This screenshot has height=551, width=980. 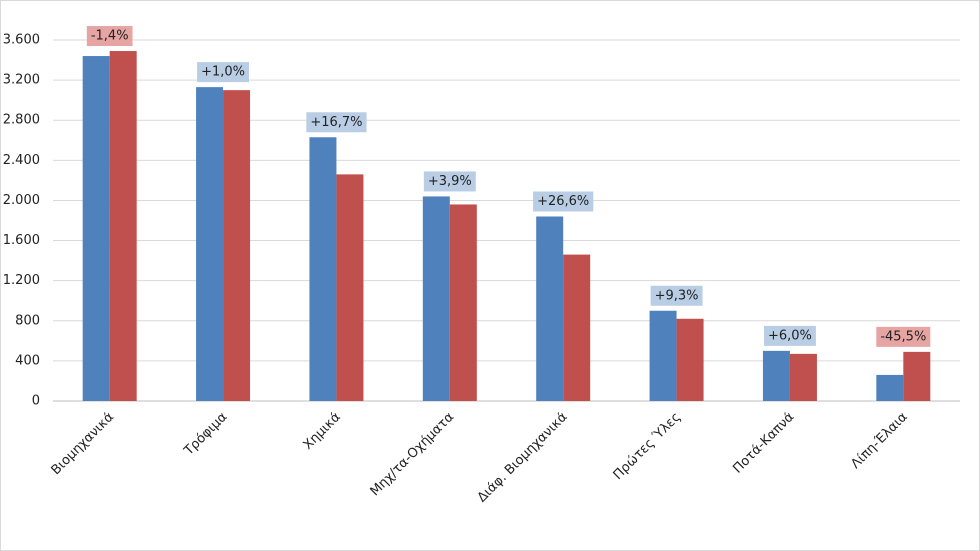 I want to click on change-label: +16,7%, so click(x=336, y=122).